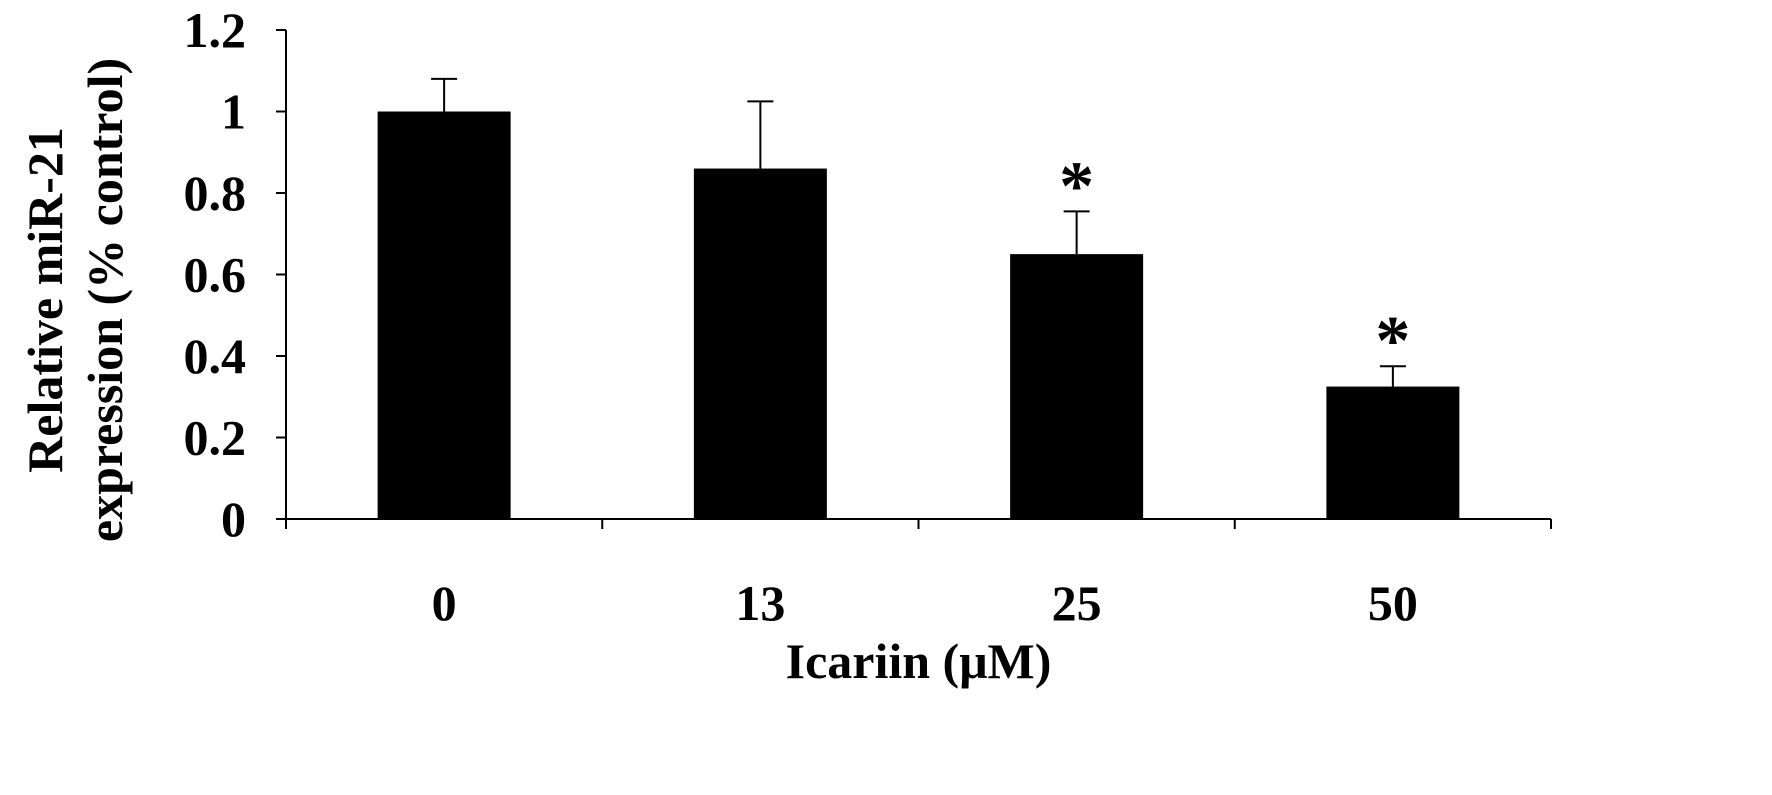  I want to click on y-axis-ticks: 0 0.2 0.4 0.6 0.8 1 1.2, so click(235, 274).